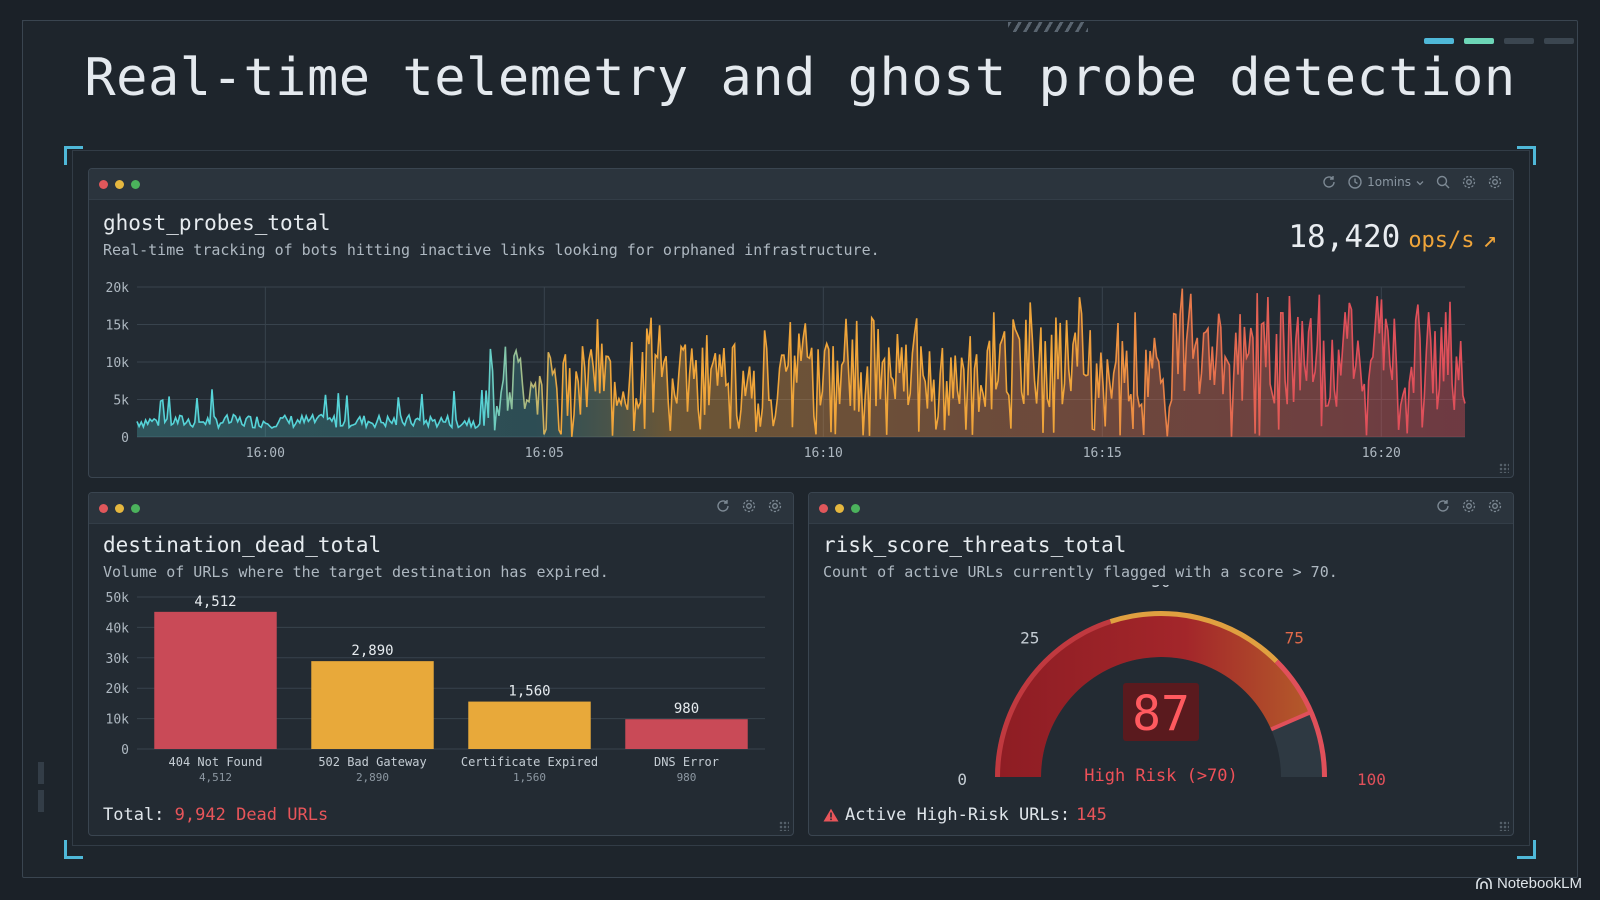 Image resolution: width=1600 pixels, height=900 pixels. What do you see at coordinates (215, 777) in the screenshot?
I see `bar-sub-label: 4,512` at bounding box center [215, 777].